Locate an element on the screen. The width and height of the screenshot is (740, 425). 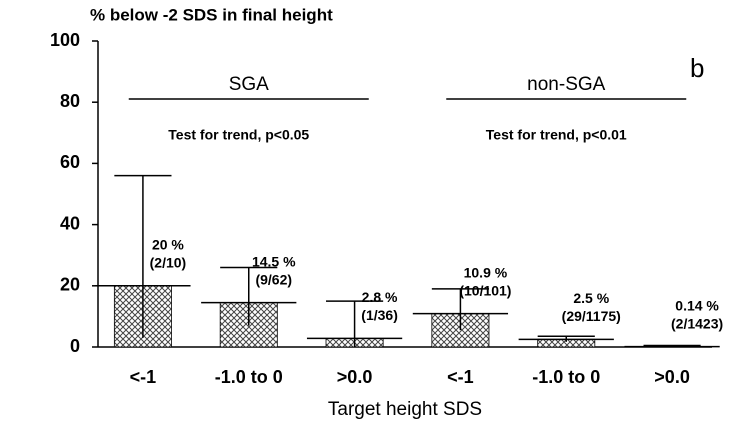
group-note: Test for trend, p<0.05 is located at coordinates (238, 135).